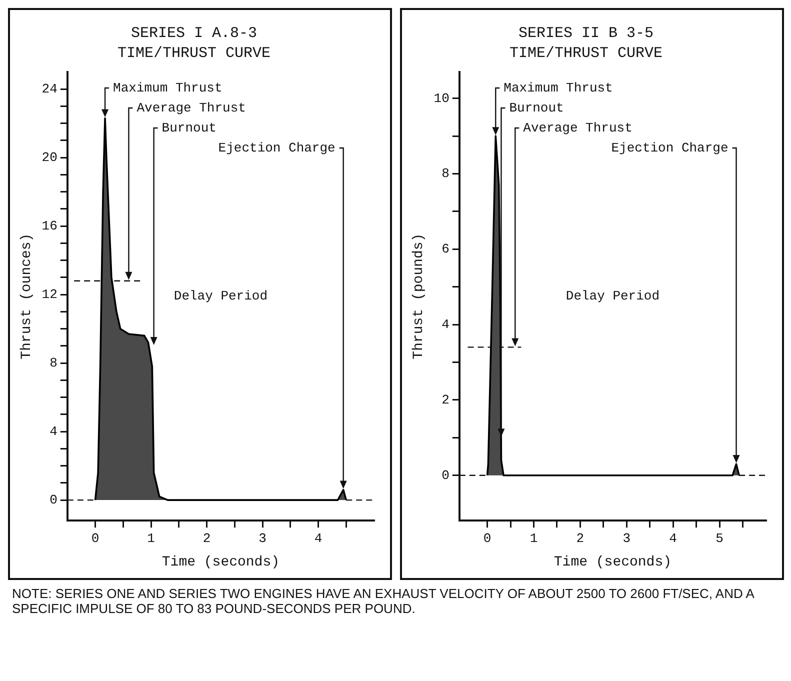  What do you see at coordinates (194, 33) in the screenshot?
I see `chart-title: SERIES I A.8-3` at bounding box center [194, 33].